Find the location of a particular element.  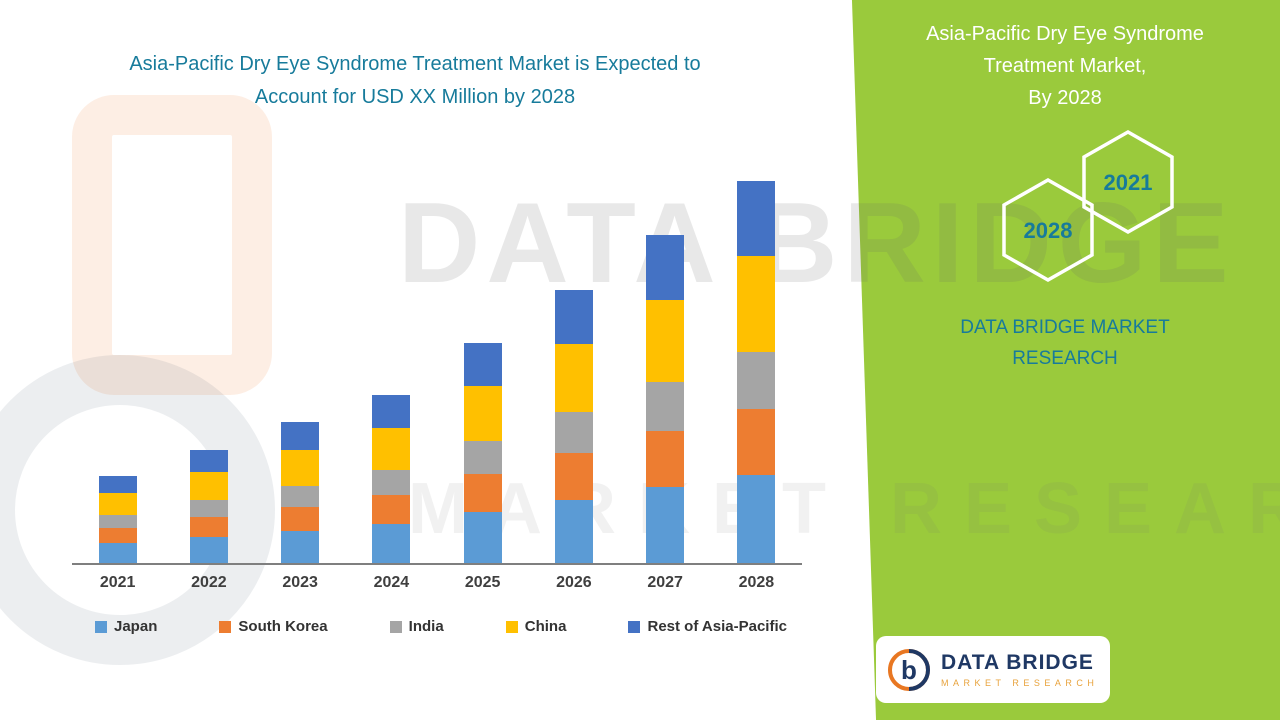

x-tick-label-2024: 2024 is located at coordinates (391, 582).